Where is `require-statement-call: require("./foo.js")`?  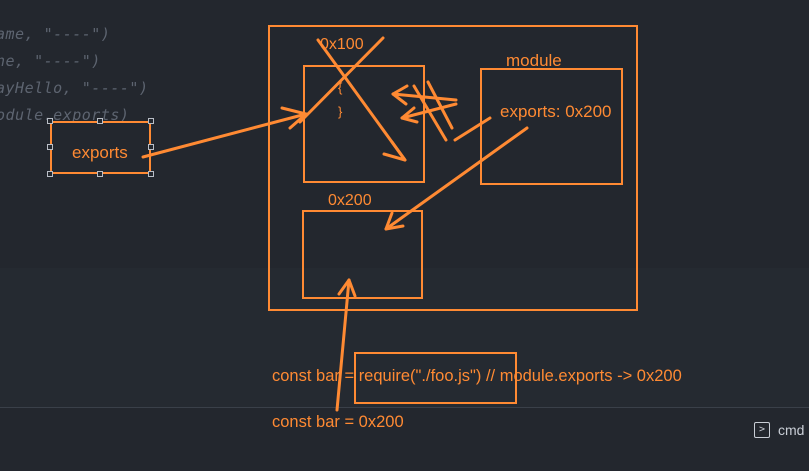 require-statement-call: require("./foo.js") is located at coordinates (420, 376).